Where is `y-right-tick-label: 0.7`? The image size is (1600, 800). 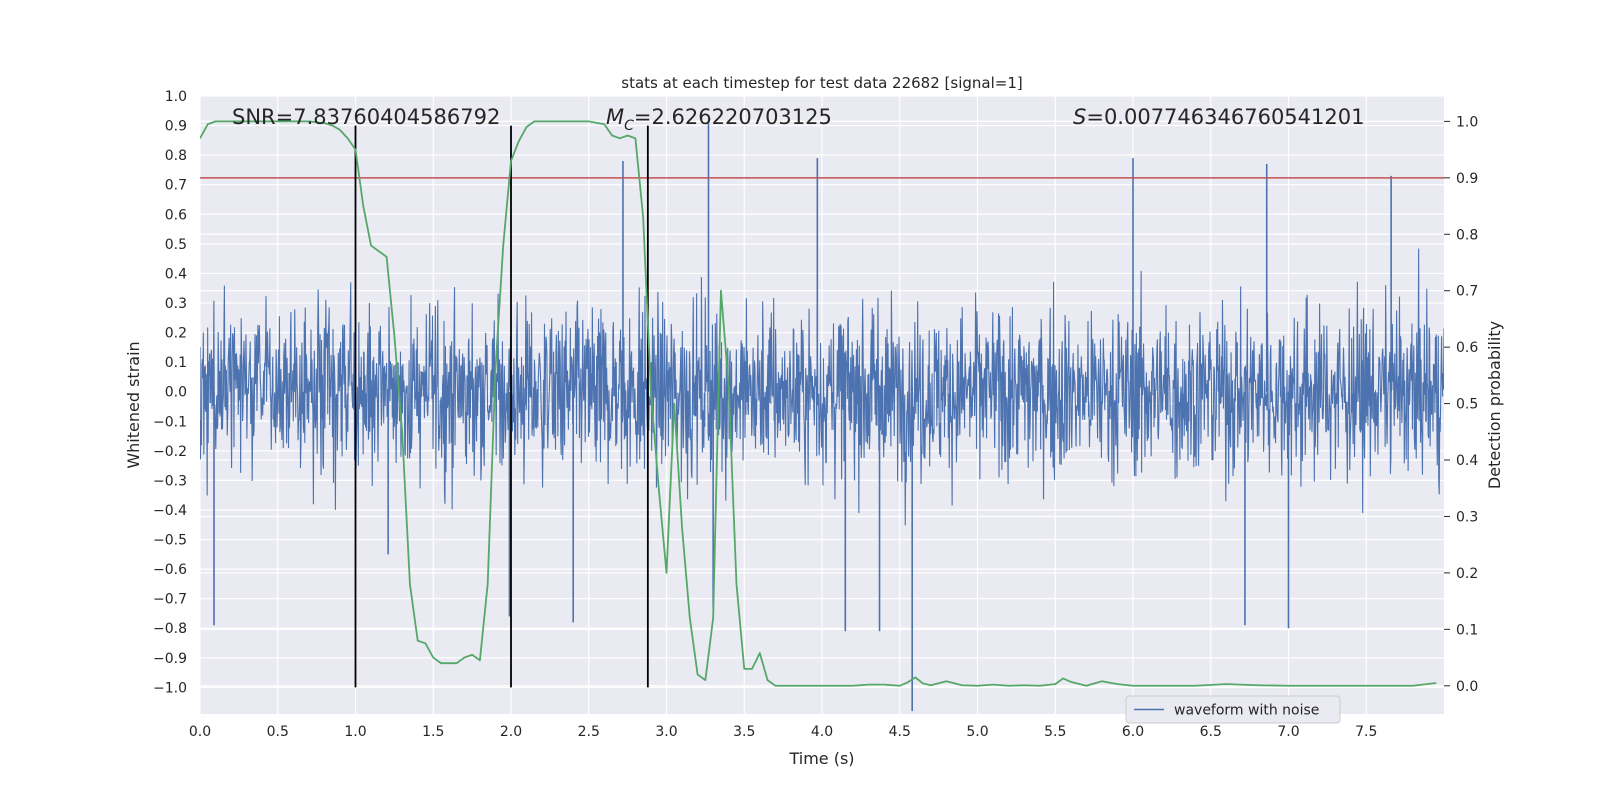 y-right-tick-label: 0.7 is located at coordinates (1467, 292).